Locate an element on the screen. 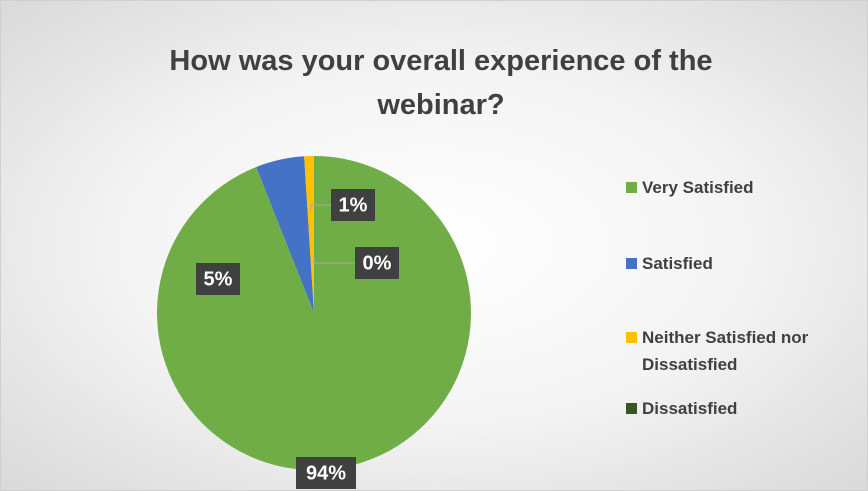 This screenshot has height=491, width=868. legend-item: Neither Satisfied nor Dissatisfied is located at coordinates (746, 351).